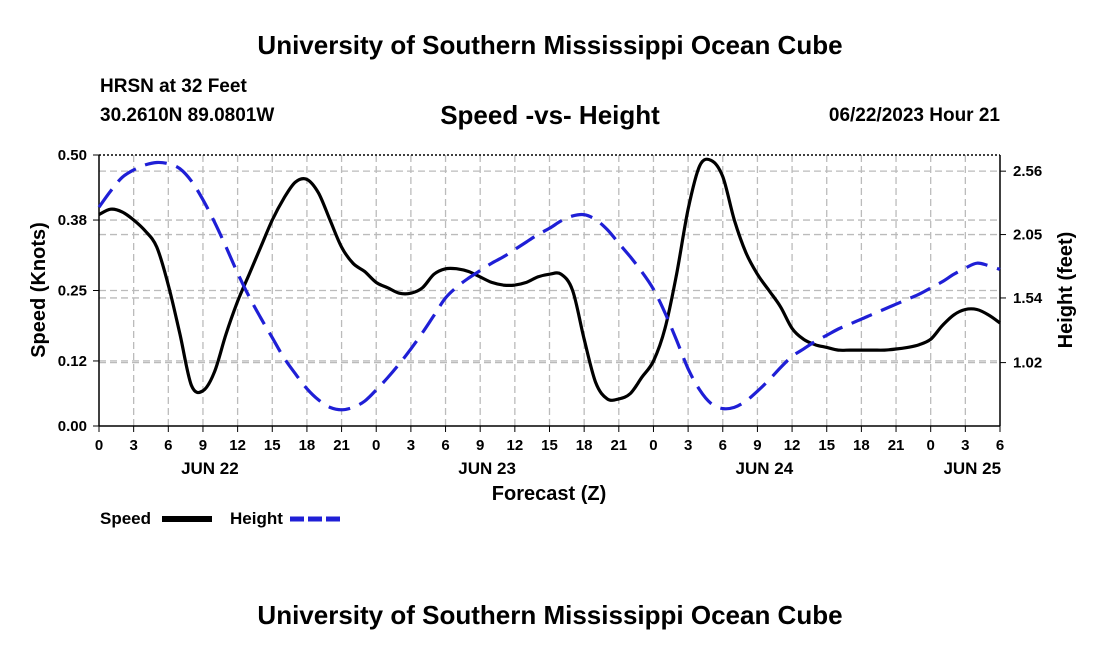 The height and width of the screenshot is (650, 1100). What do you see at coordinates (187, 519) in the screenshot?
I see `legend-speed-swatch` at bounding box center [187, 519].